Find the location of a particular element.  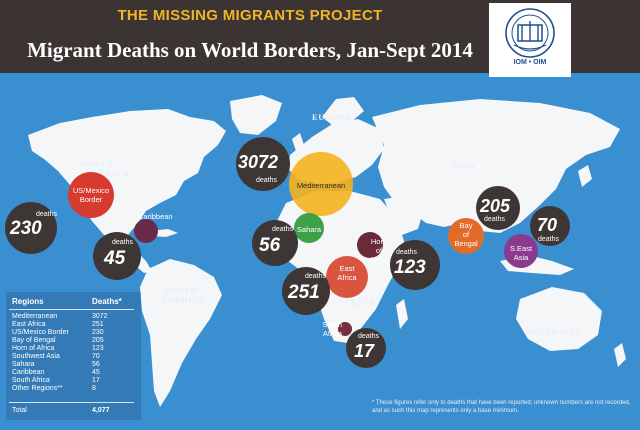

horn-of-africa-region-bubble is located at coordinates (370, 245).